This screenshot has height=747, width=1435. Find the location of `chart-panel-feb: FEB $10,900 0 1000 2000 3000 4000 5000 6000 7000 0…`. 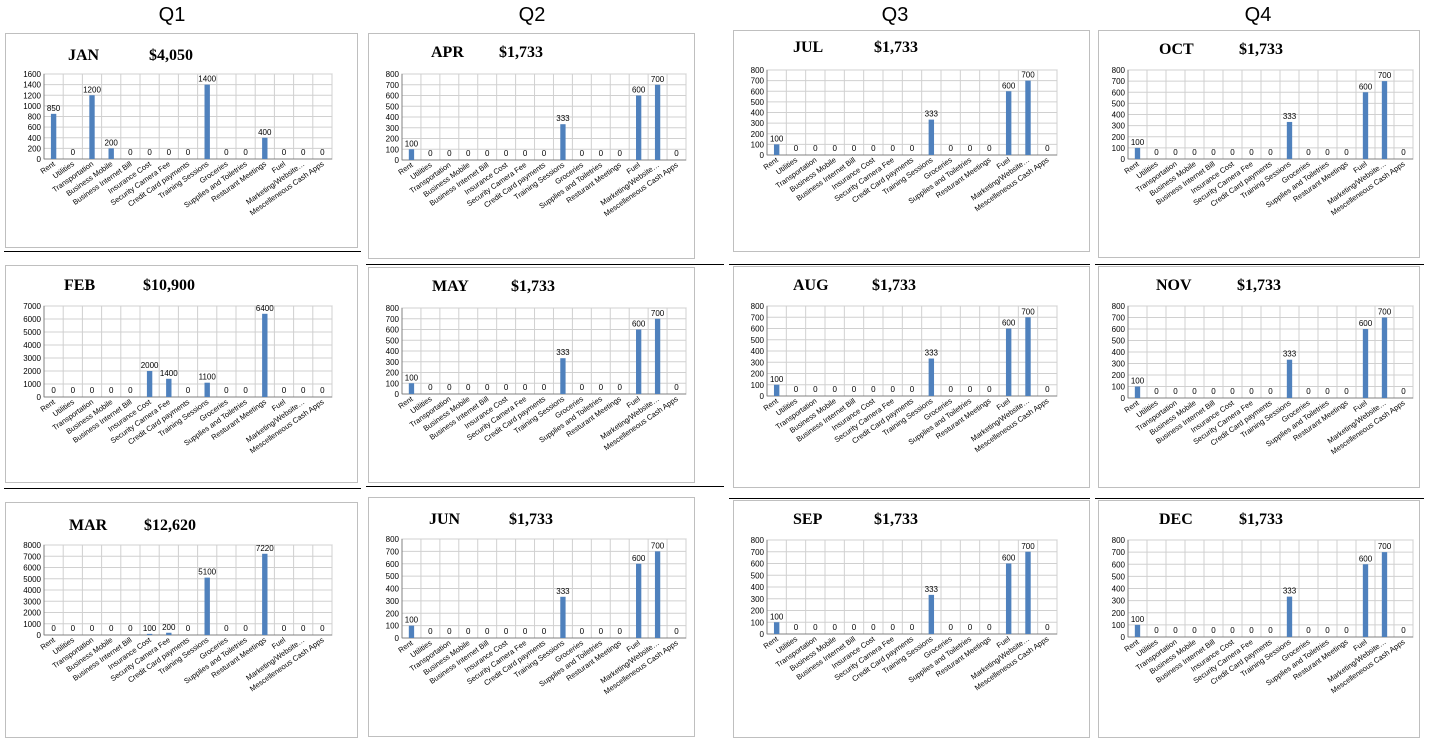

chart-panel-feb: FEB $10,900 0 1000 2000 3000 4000 5000 6000 7000 0… is located at coordinates (181, 374).